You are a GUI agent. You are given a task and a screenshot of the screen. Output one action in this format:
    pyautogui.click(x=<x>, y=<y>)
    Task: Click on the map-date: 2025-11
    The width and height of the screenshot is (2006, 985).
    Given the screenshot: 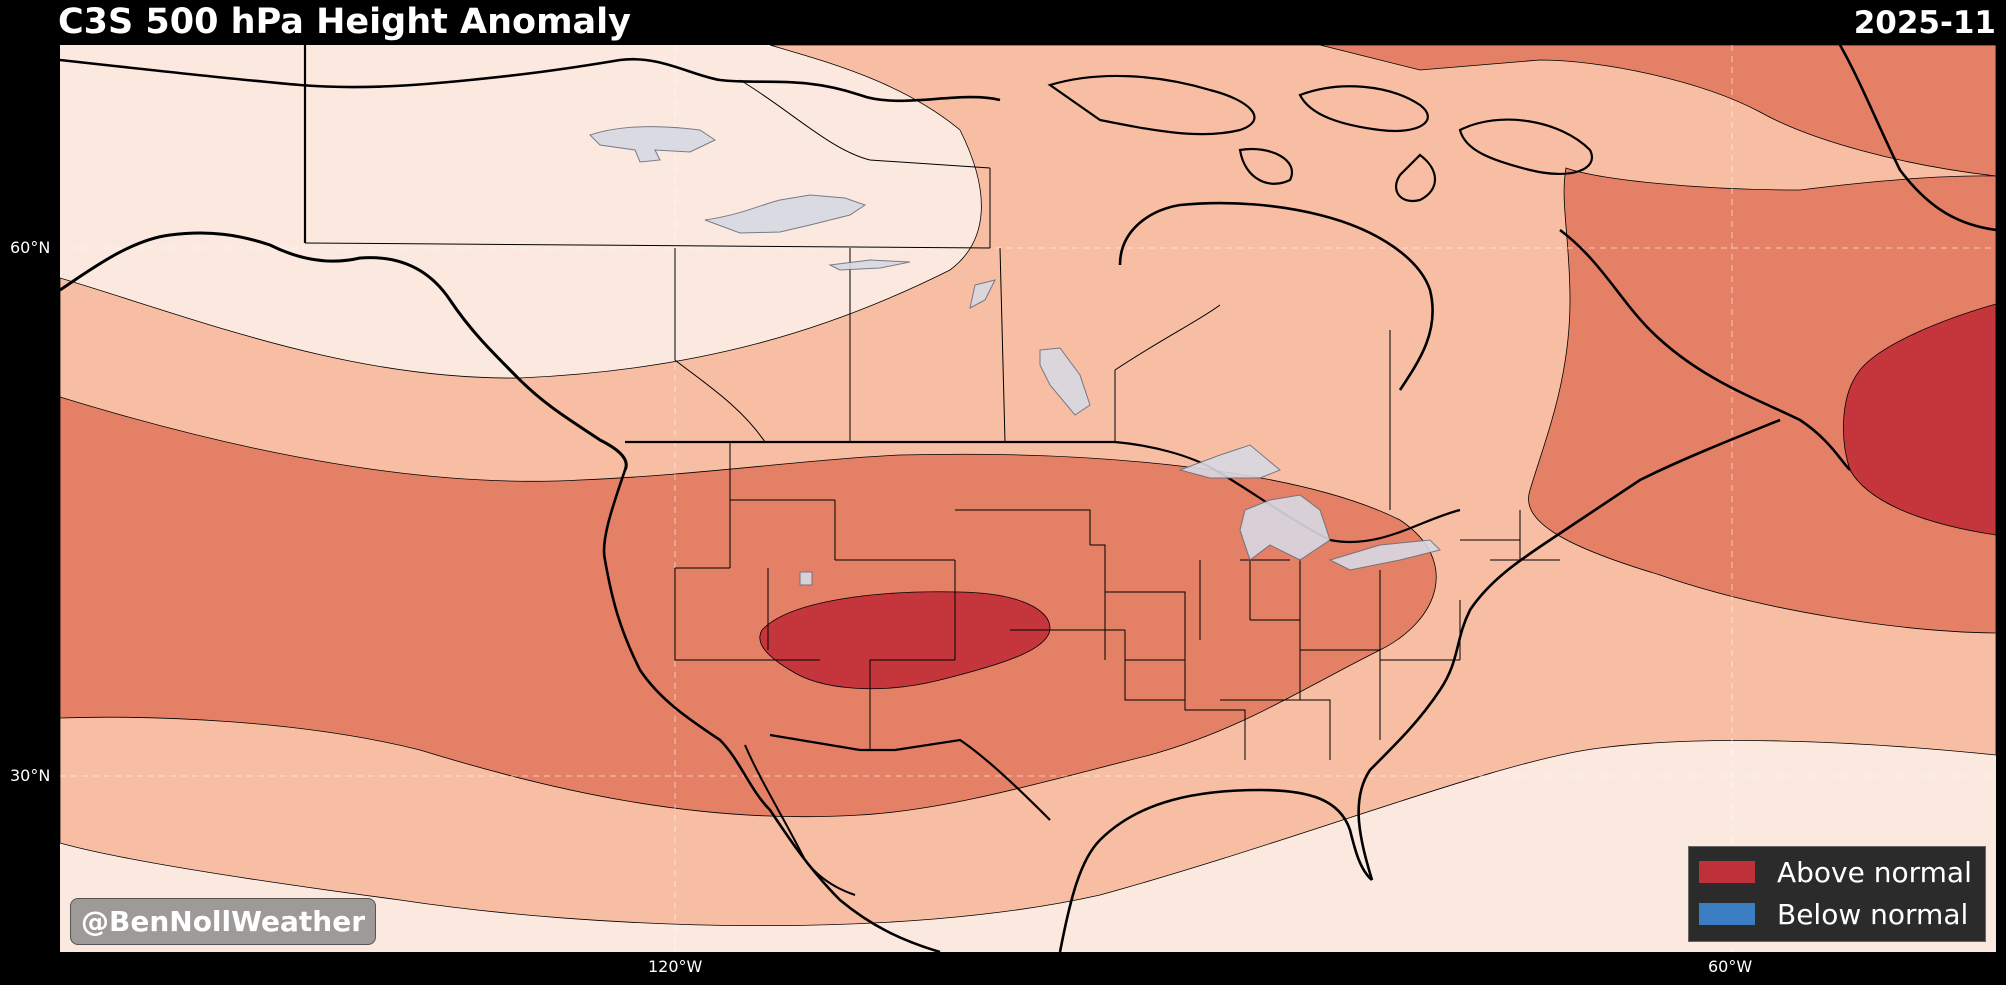 What is the action you would take?
    pyautogui.click(x=1924, y=23)
    